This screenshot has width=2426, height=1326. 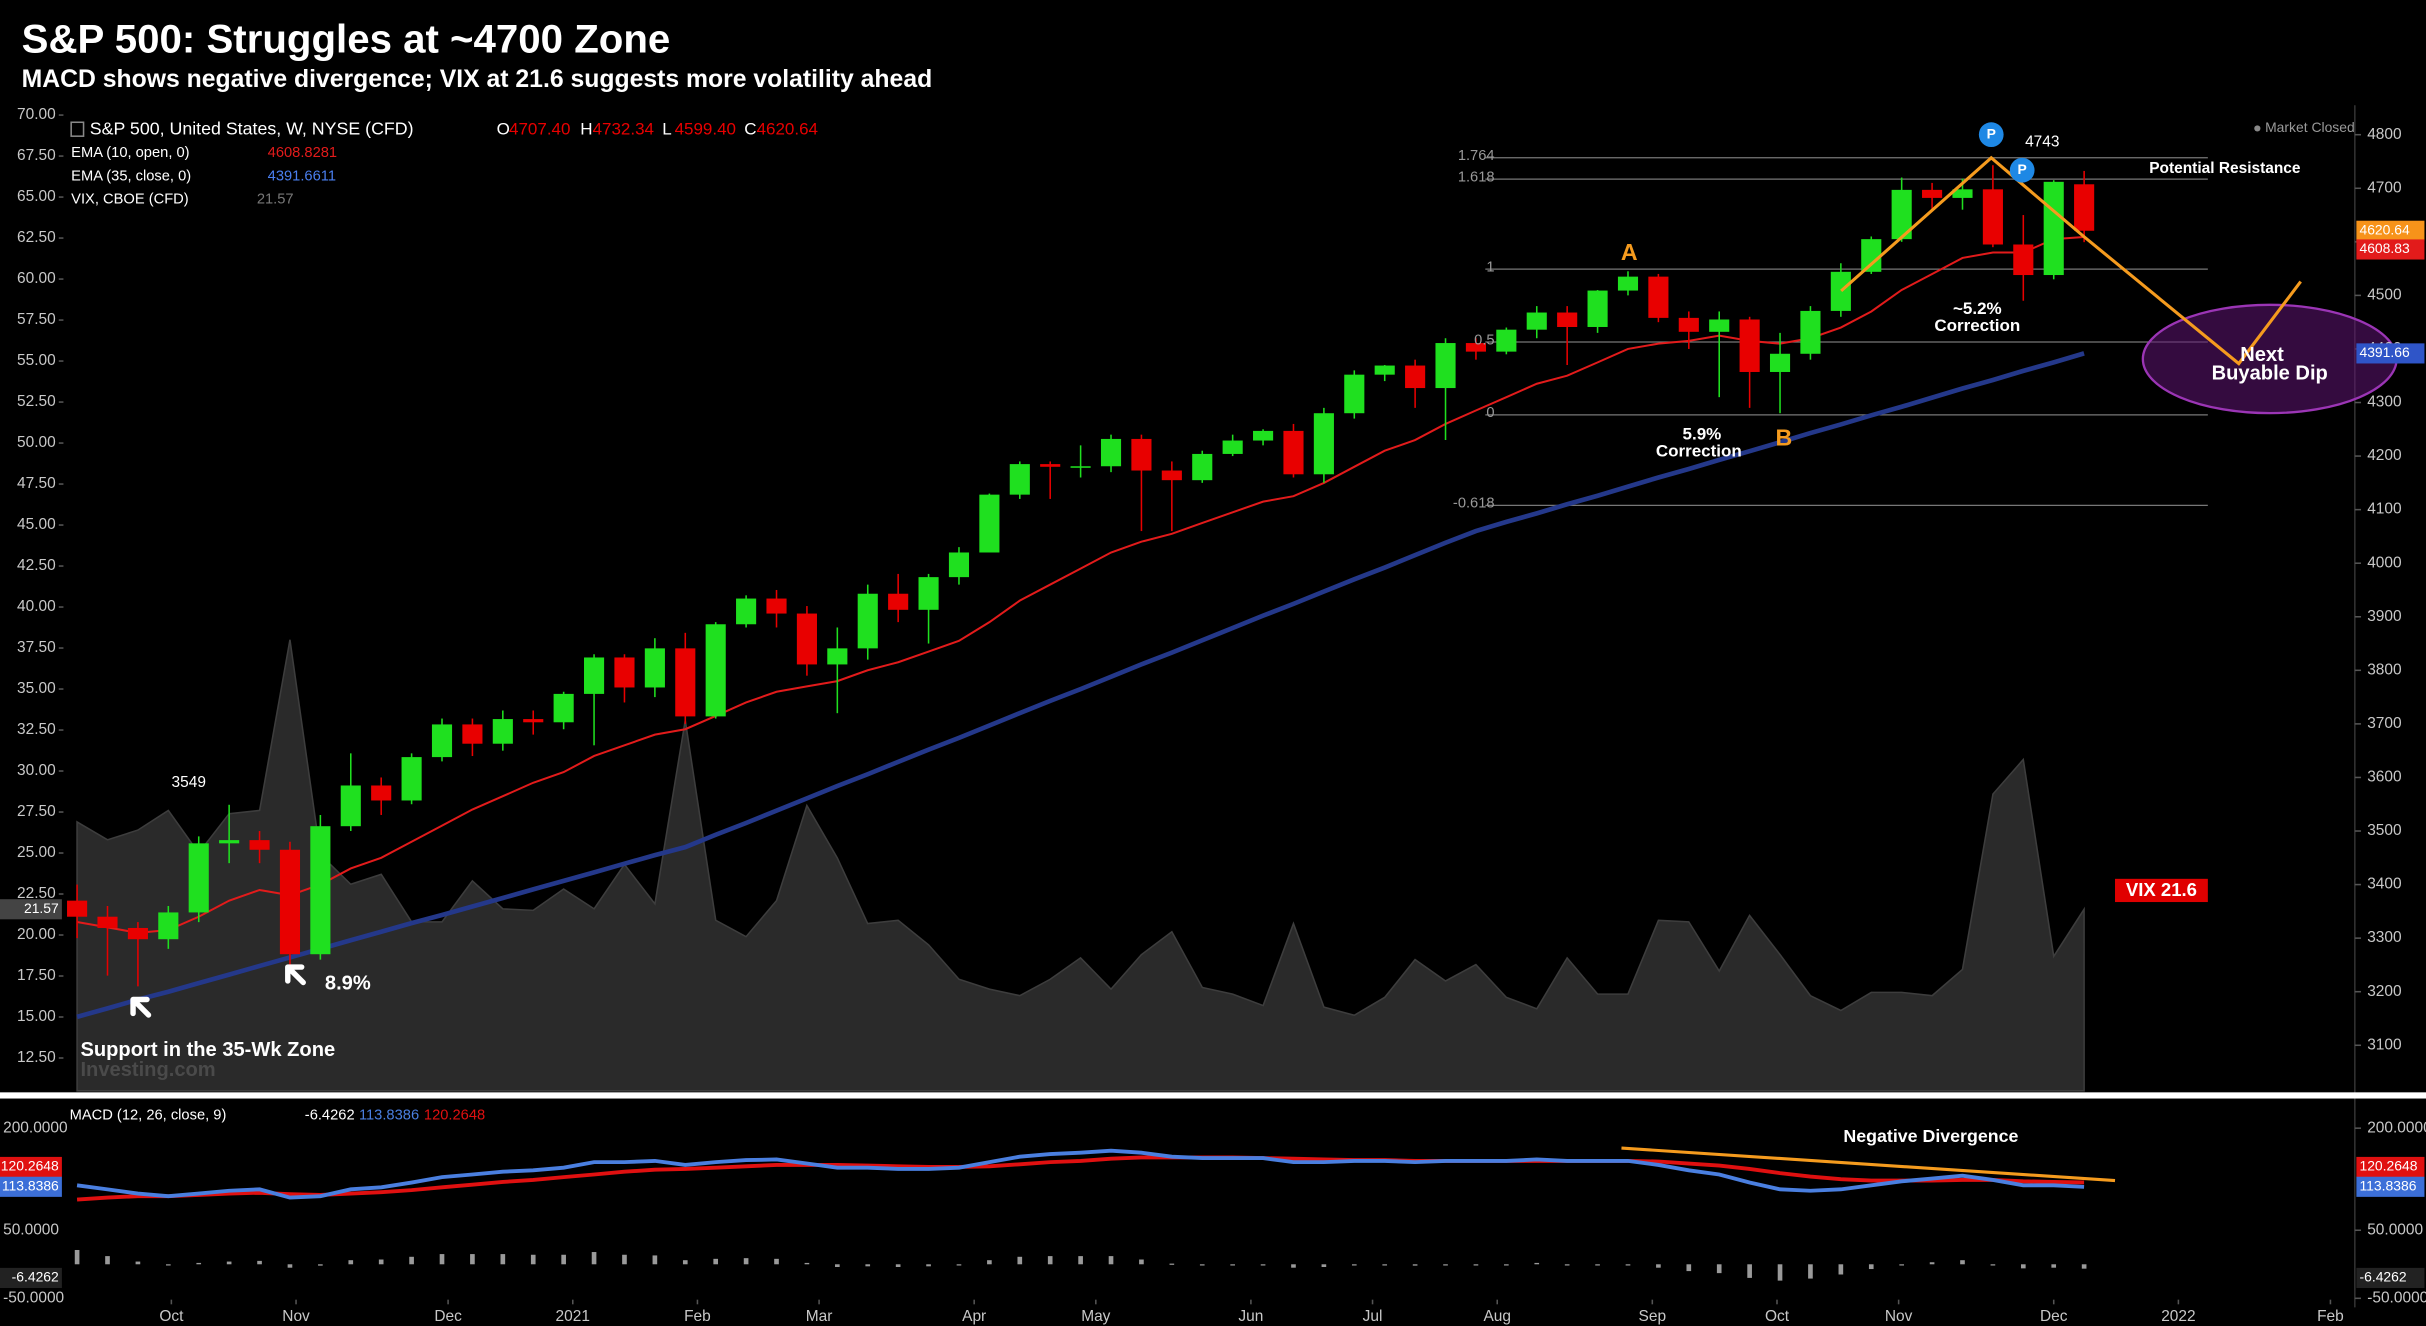 I want to click on macd-badge-box, so click(x=31, y=1186).